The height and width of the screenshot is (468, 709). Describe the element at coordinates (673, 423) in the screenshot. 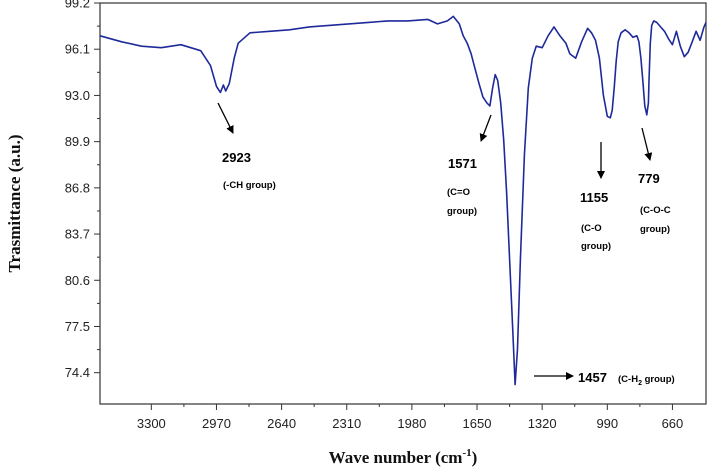

I see `x-tick-label: 660` at that location.